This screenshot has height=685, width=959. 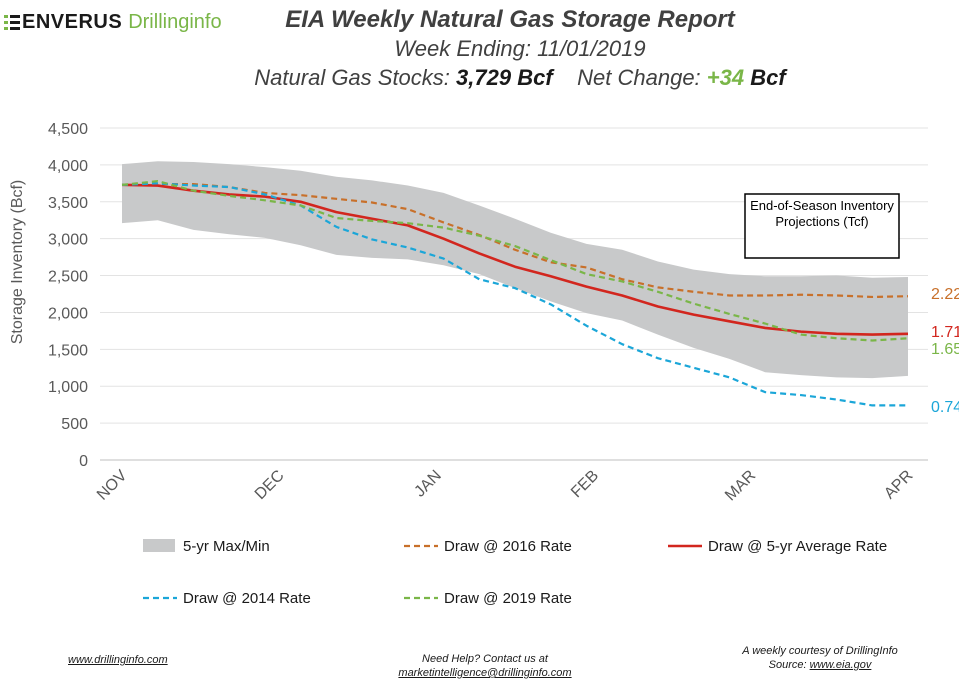 I want to click on change-label: Net Change:, so click(x=639, y=77).